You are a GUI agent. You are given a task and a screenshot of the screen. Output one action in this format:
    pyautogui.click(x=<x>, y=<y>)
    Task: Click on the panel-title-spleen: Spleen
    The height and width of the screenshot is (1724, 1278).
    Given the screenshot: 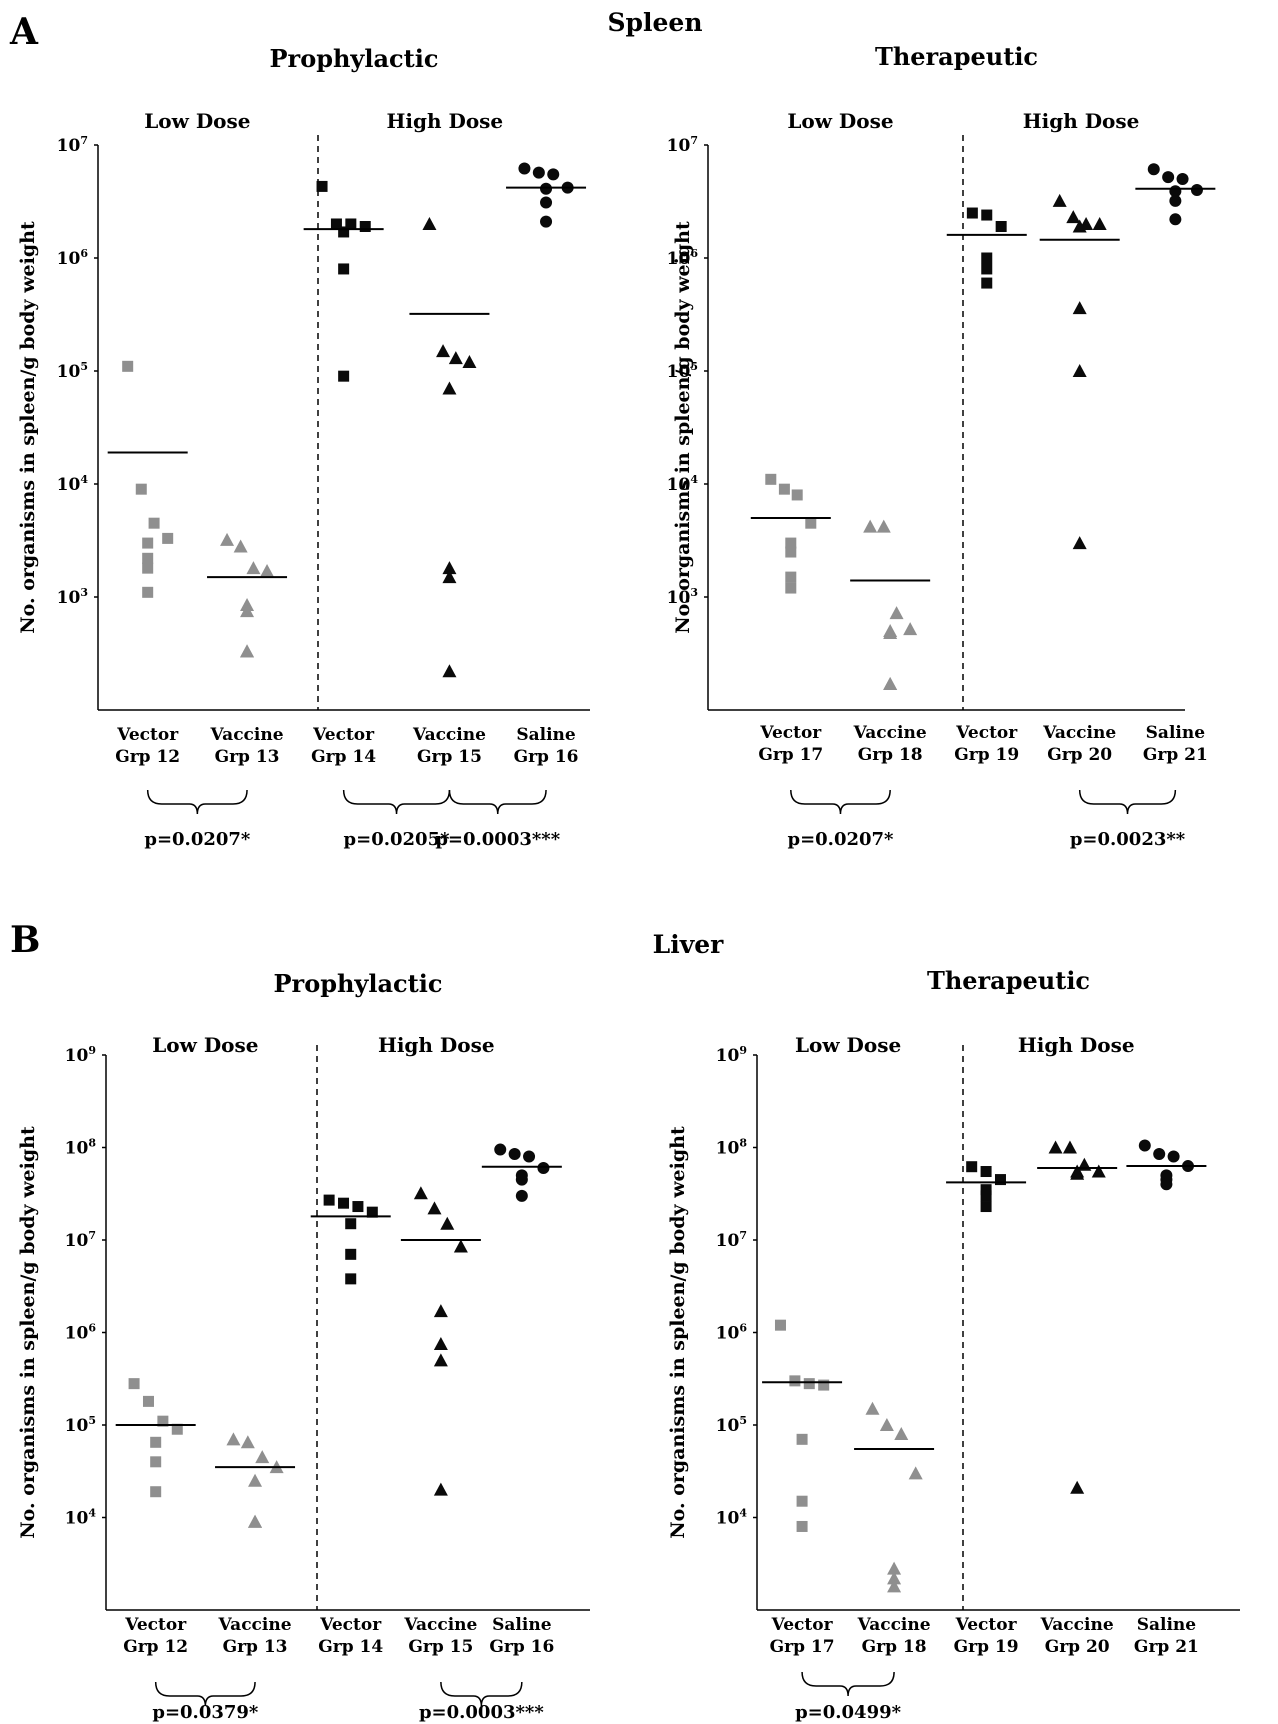 What is the action you would take?
    pyautogui.click(x=654, y=22)
    